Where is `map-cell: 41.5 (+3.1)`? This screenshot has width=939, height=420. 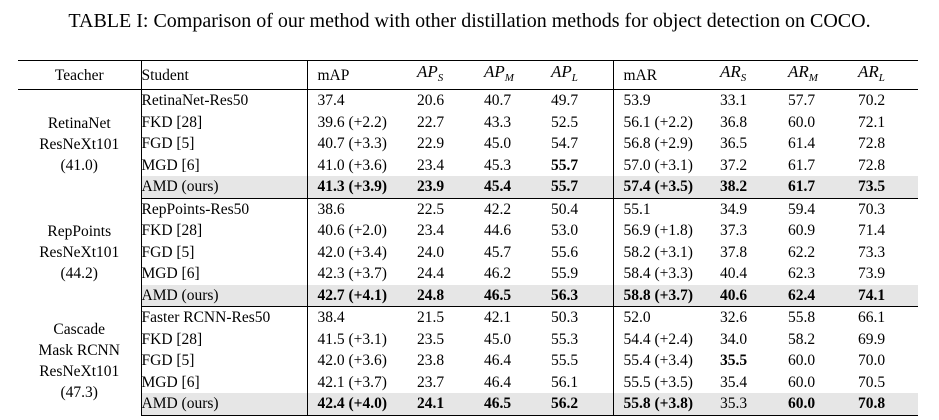
map-cell: 41.5 (+3.1) is located at coordinates (352, 339).